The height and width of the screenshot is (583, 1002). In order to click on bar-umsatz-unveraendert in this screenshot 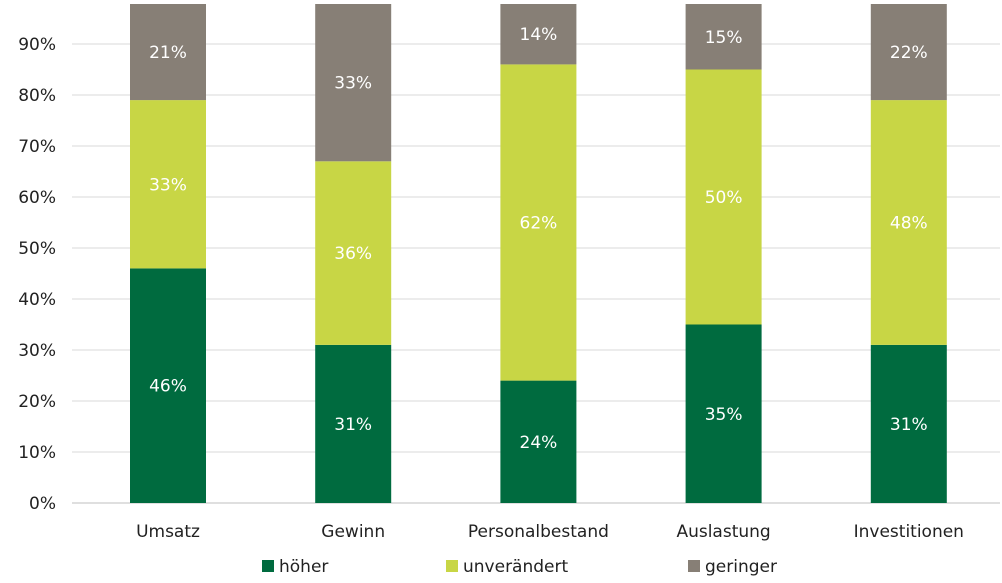, I will do `click(168, 184)`.